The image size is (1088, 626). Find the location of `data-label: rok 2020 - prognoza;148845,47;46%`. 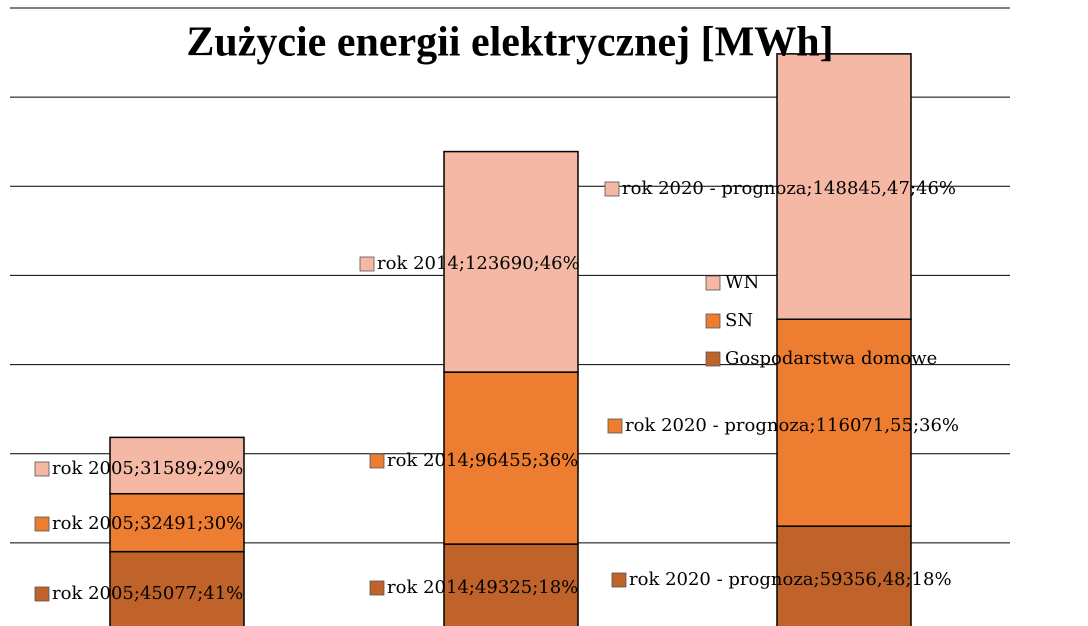

data-label: rok 2020 - prognoza;148845,47;46% is located at coordinates (789, 188).